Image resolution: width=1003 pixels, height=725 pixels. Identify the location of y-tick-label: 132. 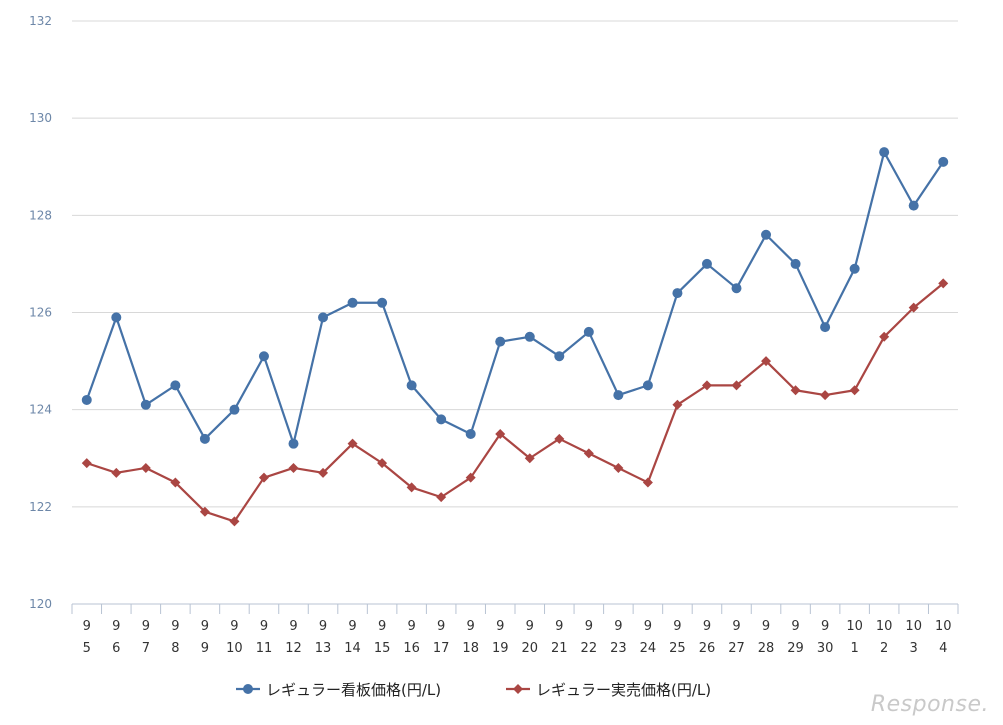
(40, 21).